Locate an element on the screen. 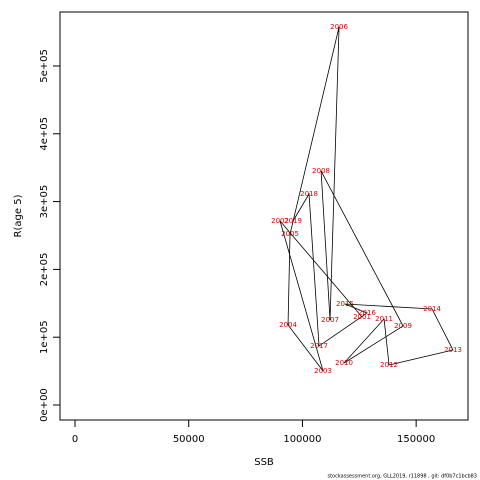 This screenshot has width=480, height=480. y-axis-label: R(age 5) is located at coordinates (18, 215).